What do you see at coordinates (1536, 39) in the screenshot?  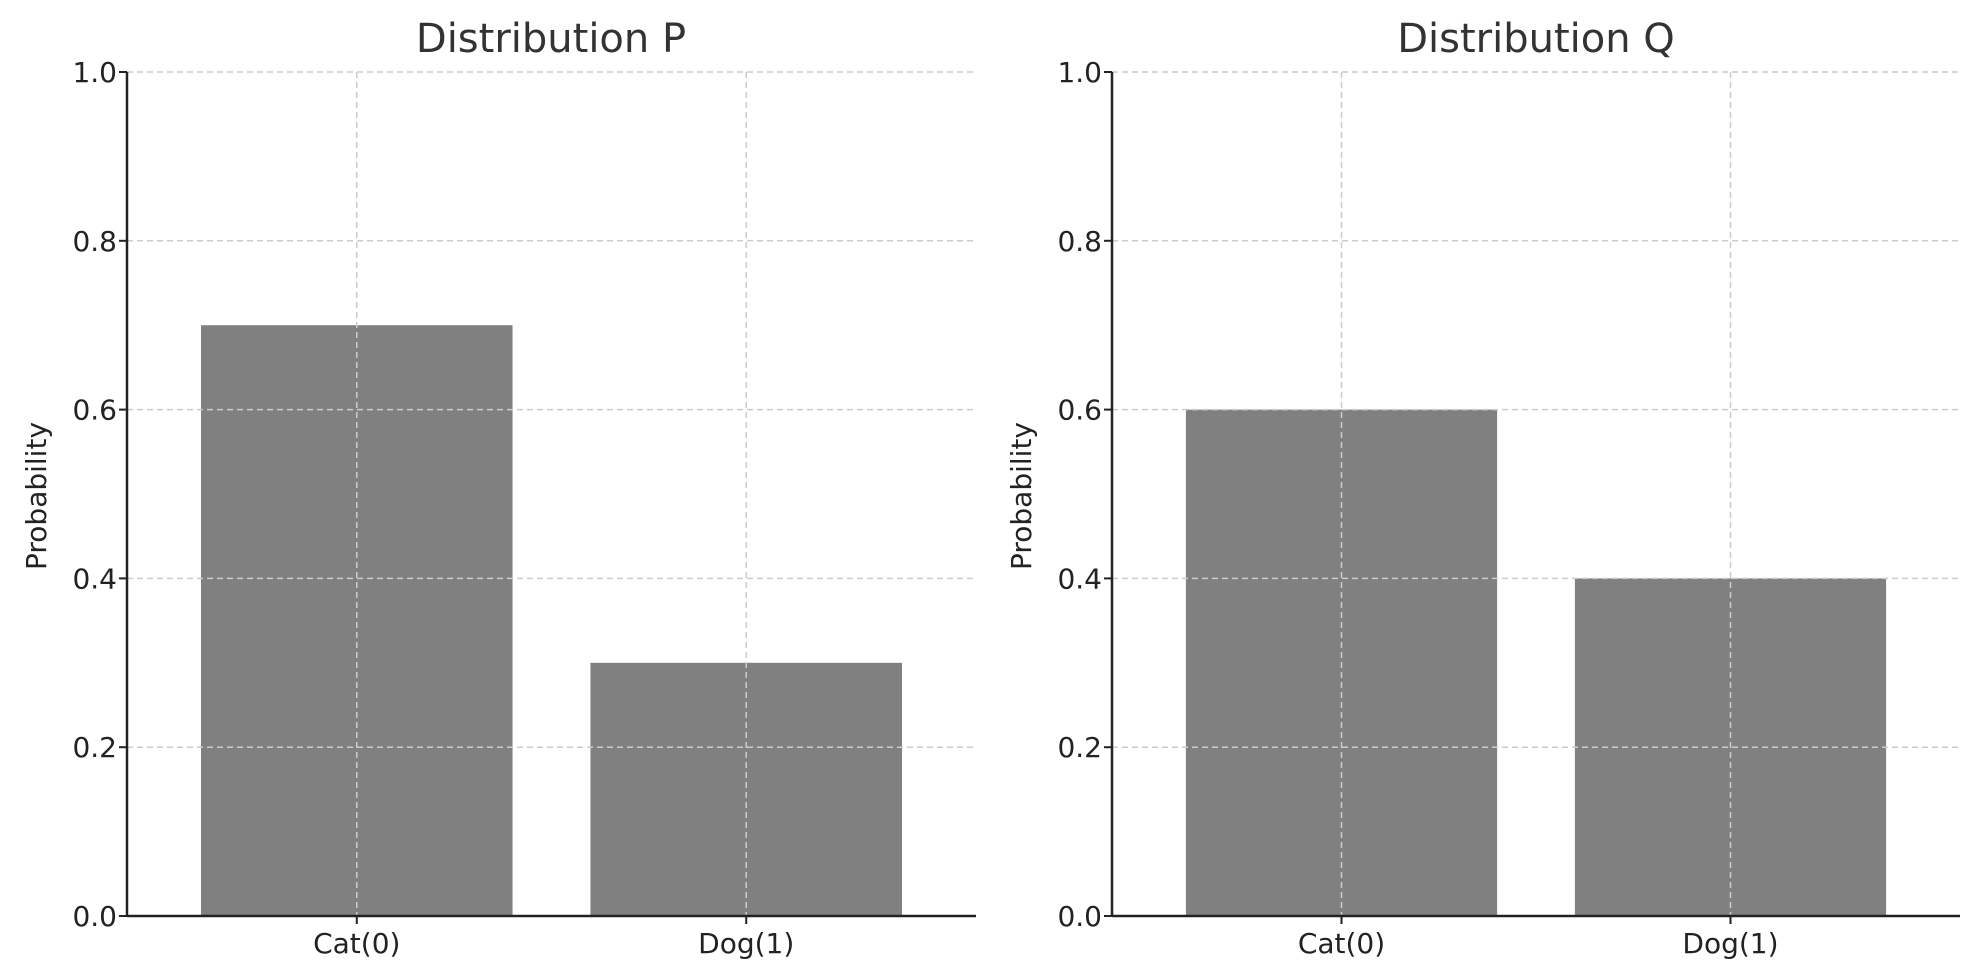 I see `chart-title: Distribution Q` at bounding box center [1536, 39].